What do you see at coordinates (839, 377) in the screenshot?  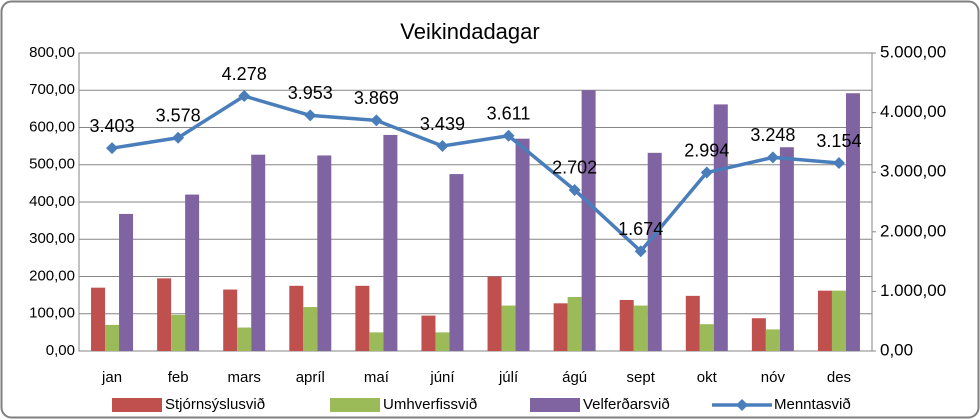 I see `x-tick-label: des` at bounding box center [839, 377].